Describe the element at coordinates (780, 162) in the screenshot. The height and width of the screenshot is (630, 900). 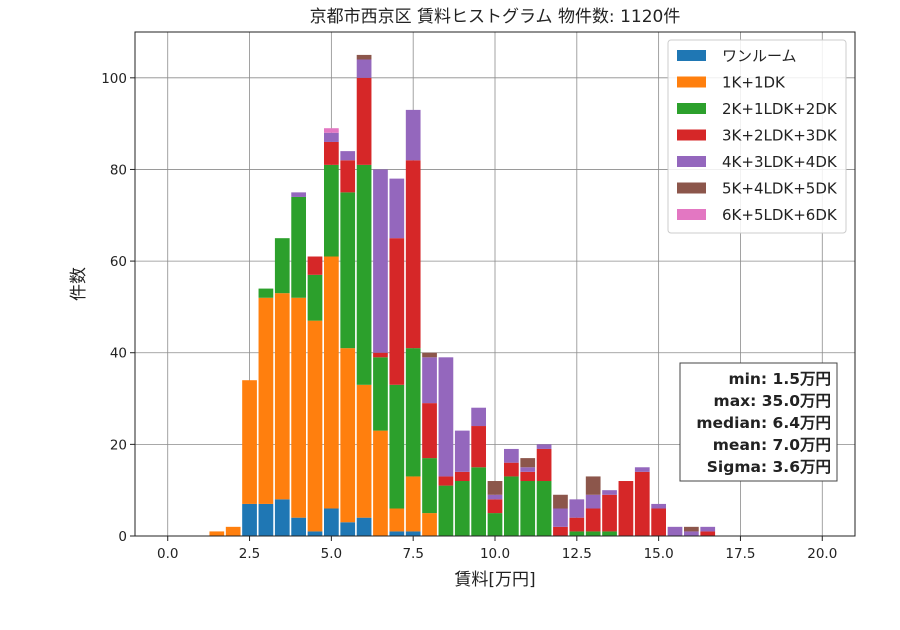
I see `legend-label: 4K+3LDK+4DK` at that location.